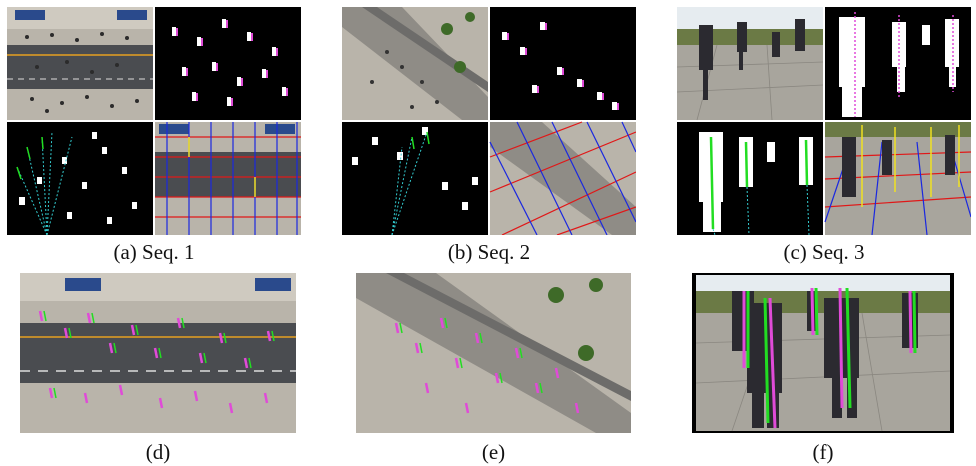 The image size is (976, 466). I want to click on seq1-tracking-result, so click(158, 353).